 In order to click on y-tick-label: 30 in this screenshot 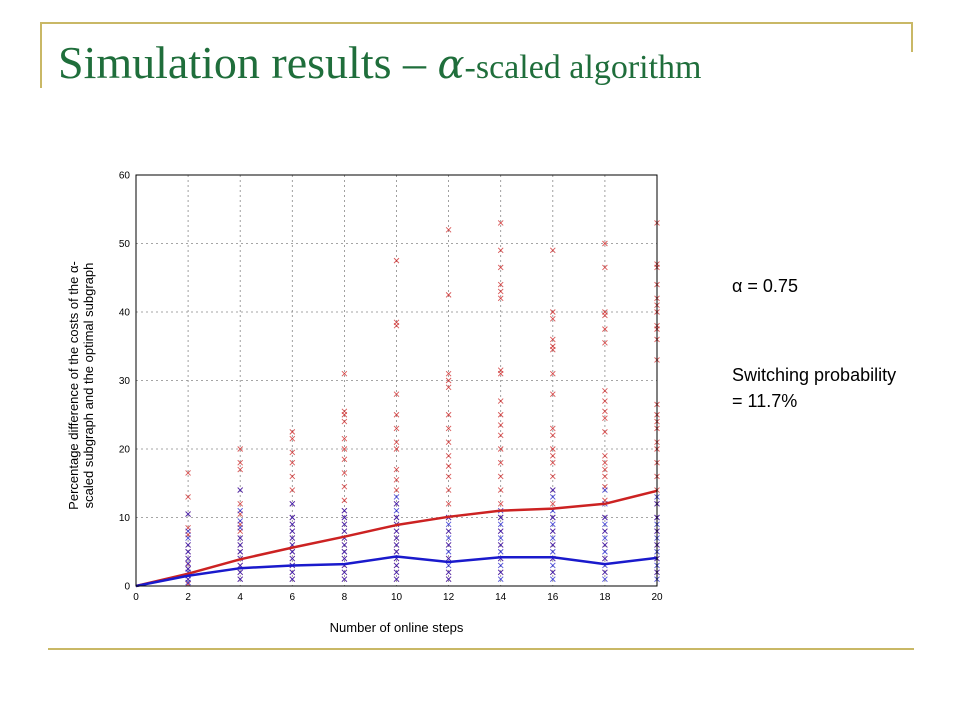, I will do `click(125, 381)`.